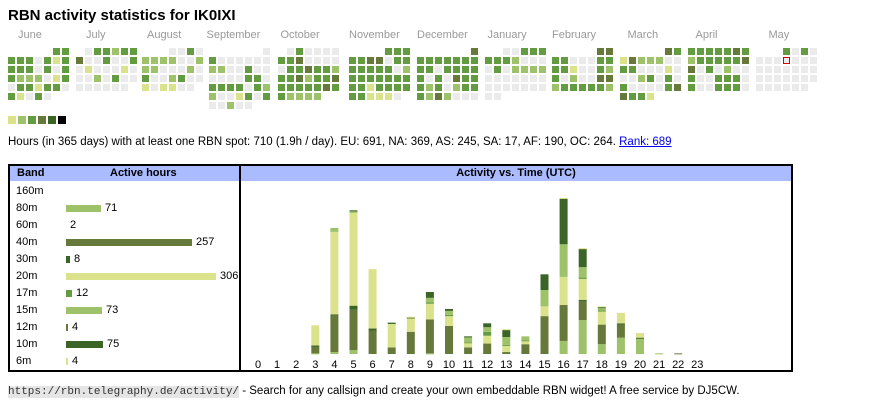 This screenshot has width=870, height=407. Describe the element at coordinates (645, 142) in the screenshot. I see `rank-link: Rank: 689` at that location.